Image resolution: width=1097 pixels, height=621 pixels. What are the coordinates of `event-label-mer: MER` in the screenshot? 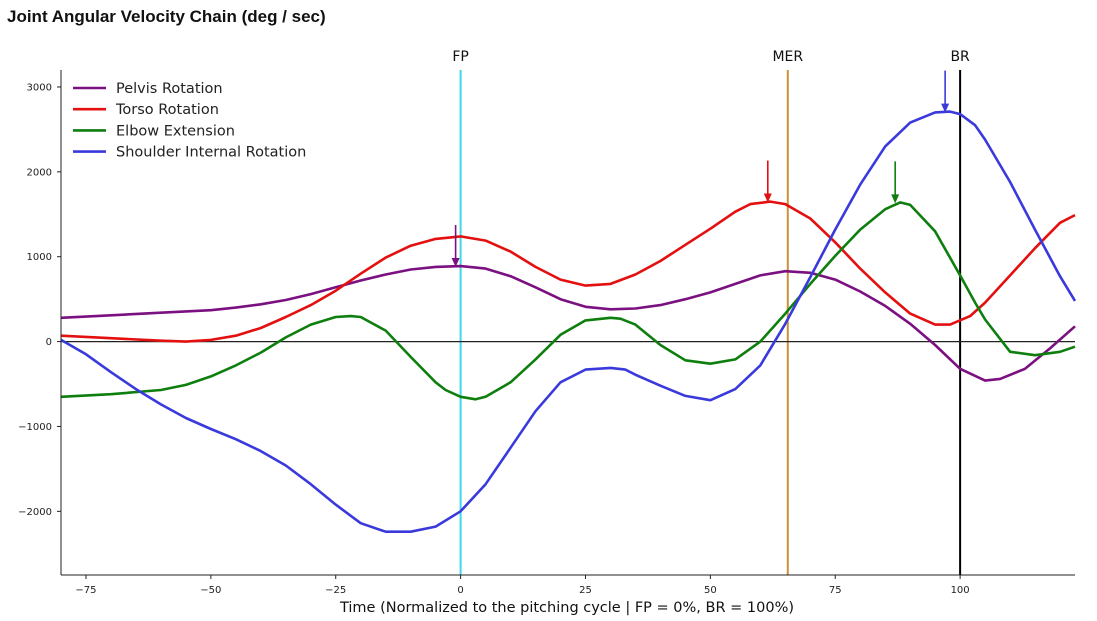 It's located at (787, 57).